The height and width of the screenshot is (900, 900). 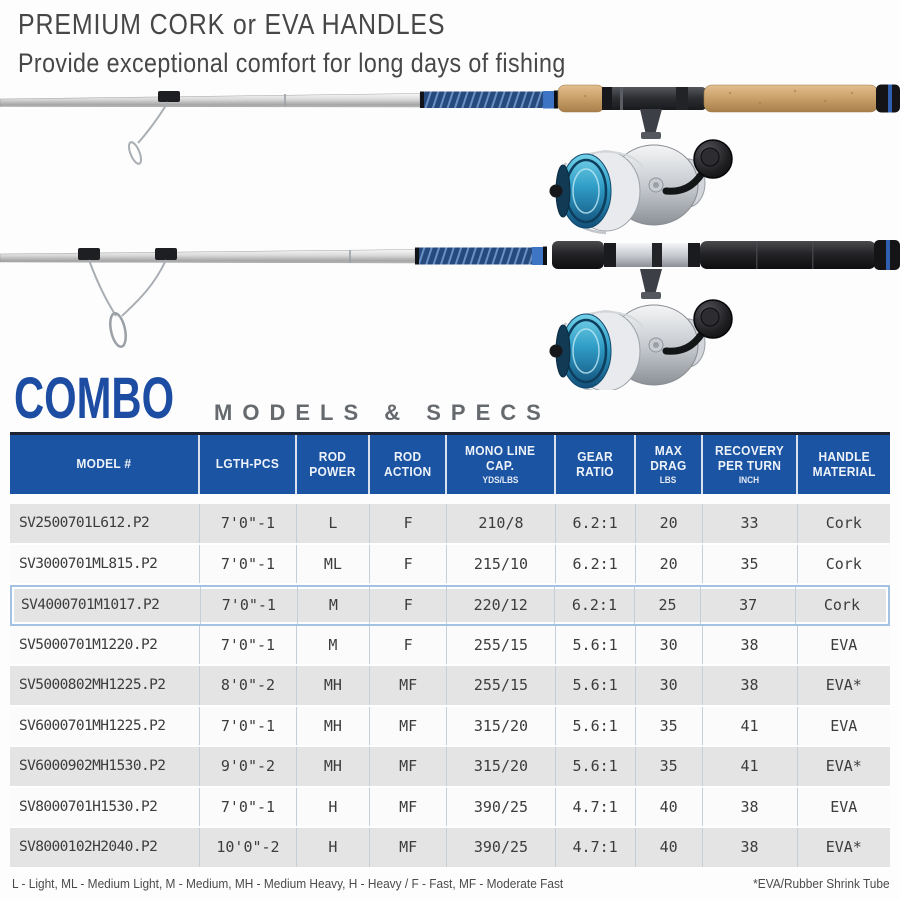 I want to click on cell-model: SV8000102H2040.P2, so click(x=105, y=847).